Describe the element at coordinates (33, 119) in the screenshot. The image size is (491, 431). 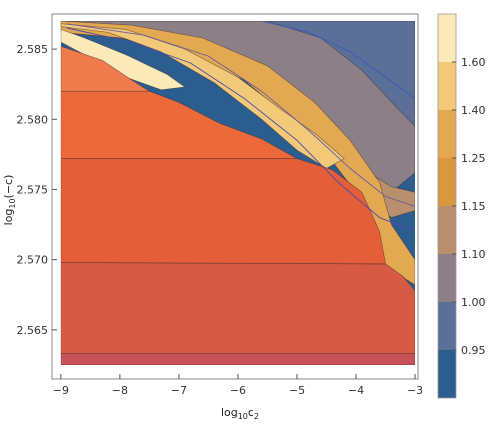
I see `y-tick-label: 2.580` at that location.